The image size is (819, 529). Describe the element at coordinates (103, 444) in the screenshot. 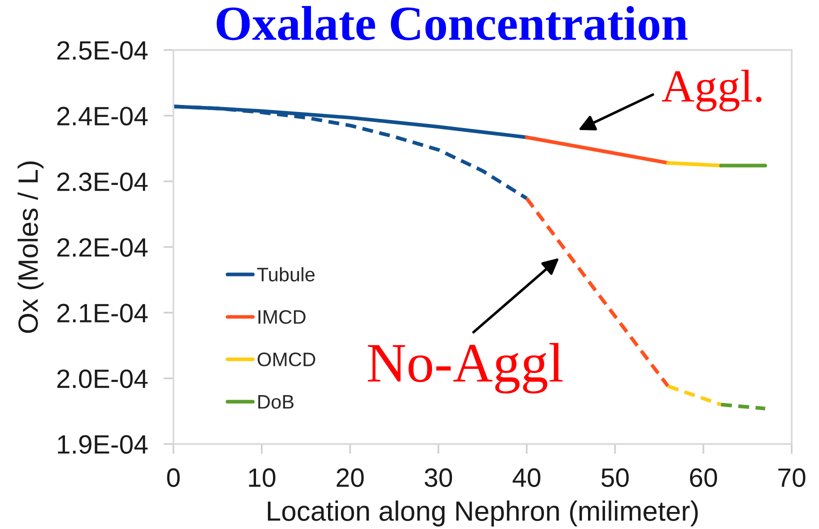

I see `y-tick-label: 1.9E-04` at that location.